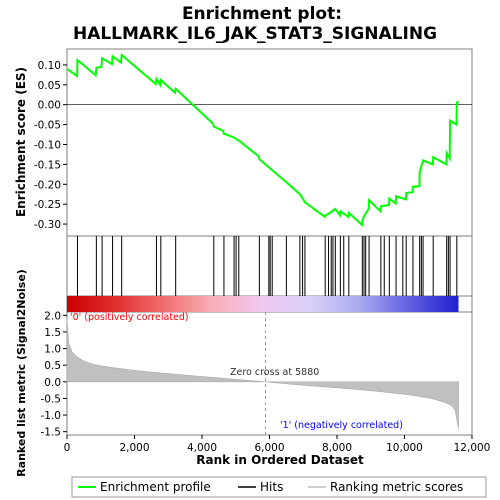 This screenshot has width=500, height=500. Describe the element at coordinates (21, 373) in the screenshot. I see `metric-y-axis-label: Ranked list metric (Signal2Noise)` at that location.